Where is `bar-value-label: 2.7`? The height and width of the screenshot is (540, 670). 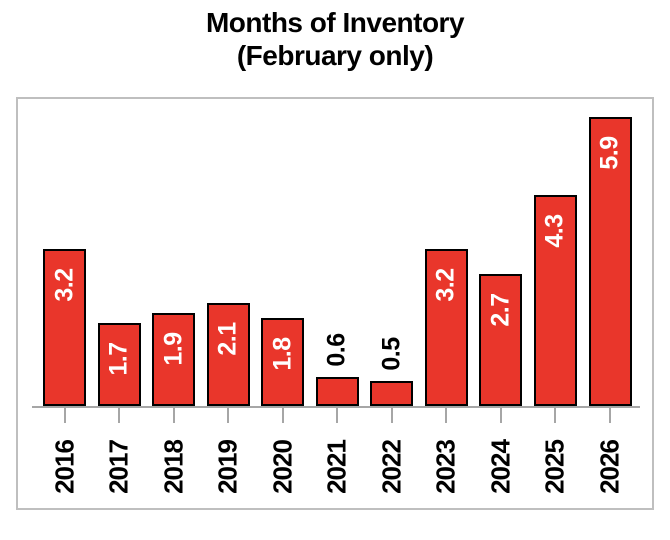 bar-value-label: 2.7 is located at coordinates (500, 310).